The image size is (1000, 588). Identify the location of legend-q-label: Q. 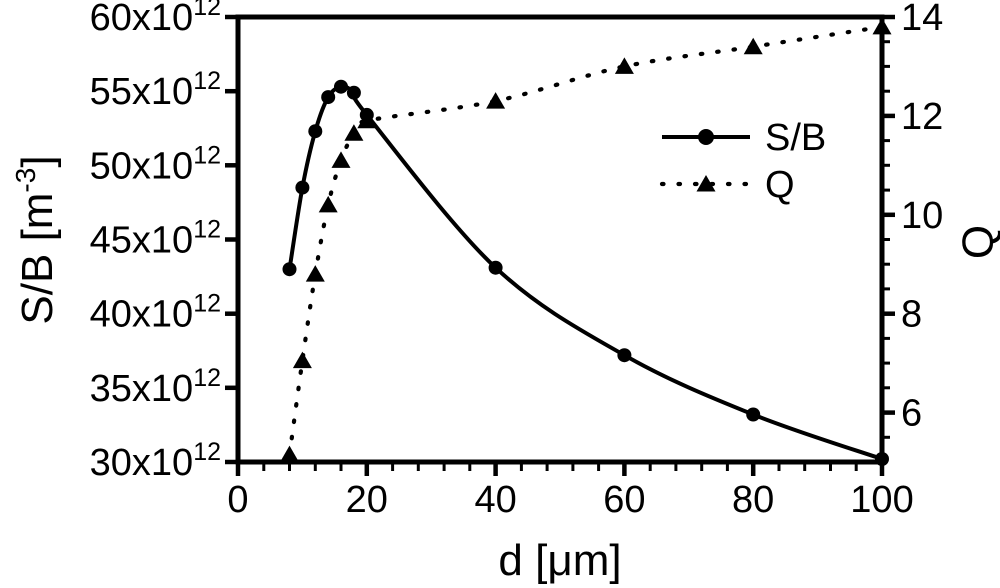
(780, 185).